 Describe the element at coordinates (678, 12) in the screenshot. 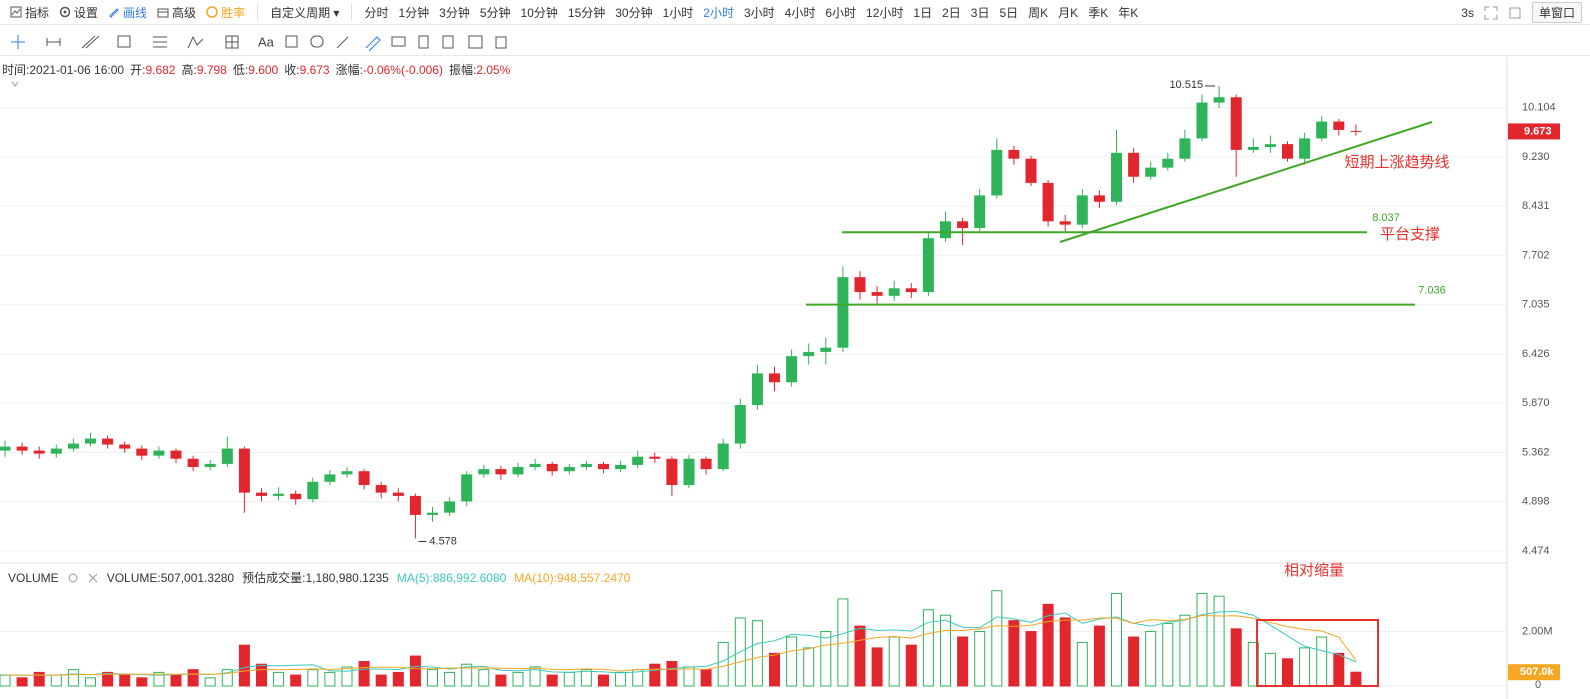

I see `period: 1小时` at that location.